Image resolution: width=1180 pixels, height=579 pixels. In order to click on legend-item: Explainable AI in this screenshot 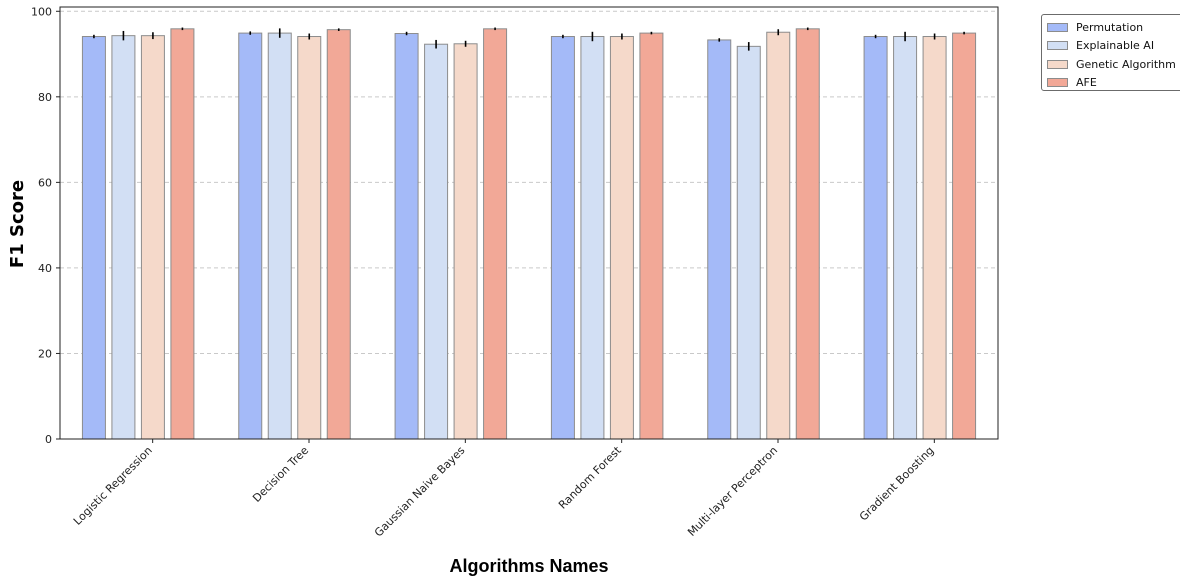, I will do `click(1113, 46)`.